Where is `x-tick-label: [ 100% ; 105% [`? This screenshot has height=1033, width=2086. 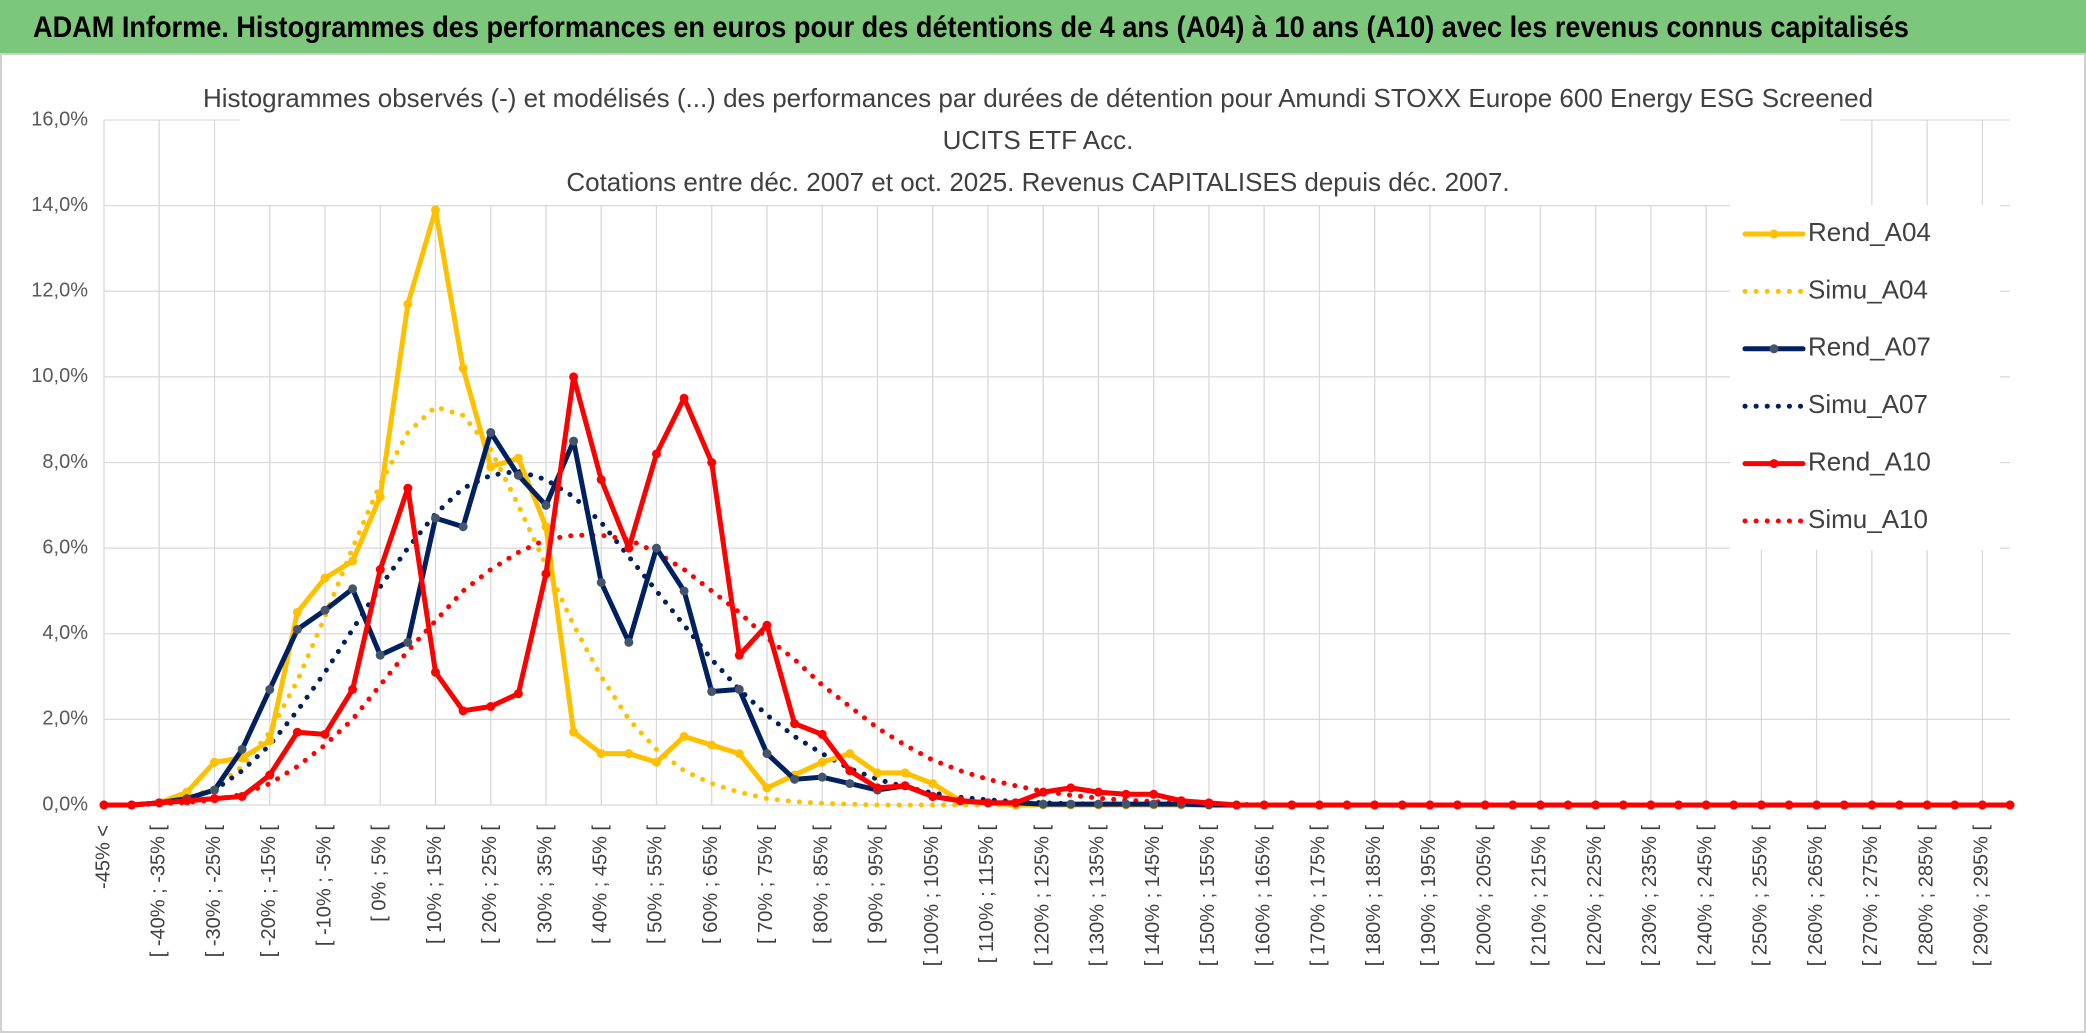 x-tick-label: [ 100% ; 105% [ is located at coordinates (932, 896).